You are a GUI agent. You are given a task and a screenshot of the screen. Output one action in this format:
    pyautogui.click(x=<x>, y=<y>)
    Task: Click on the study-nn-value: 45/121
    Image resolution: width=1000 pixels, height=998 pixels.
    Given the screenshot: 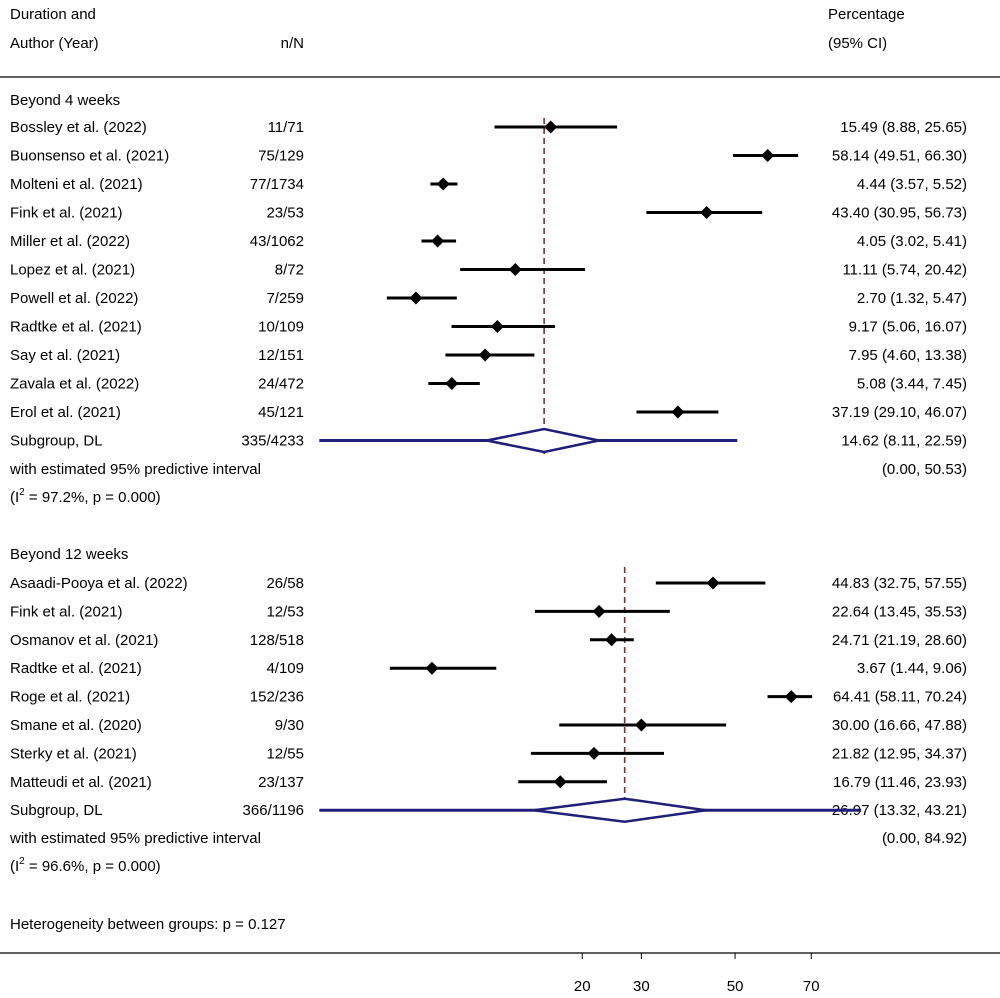 What is the action you would take?
    pyautogui.click(x=281, y=412)
    